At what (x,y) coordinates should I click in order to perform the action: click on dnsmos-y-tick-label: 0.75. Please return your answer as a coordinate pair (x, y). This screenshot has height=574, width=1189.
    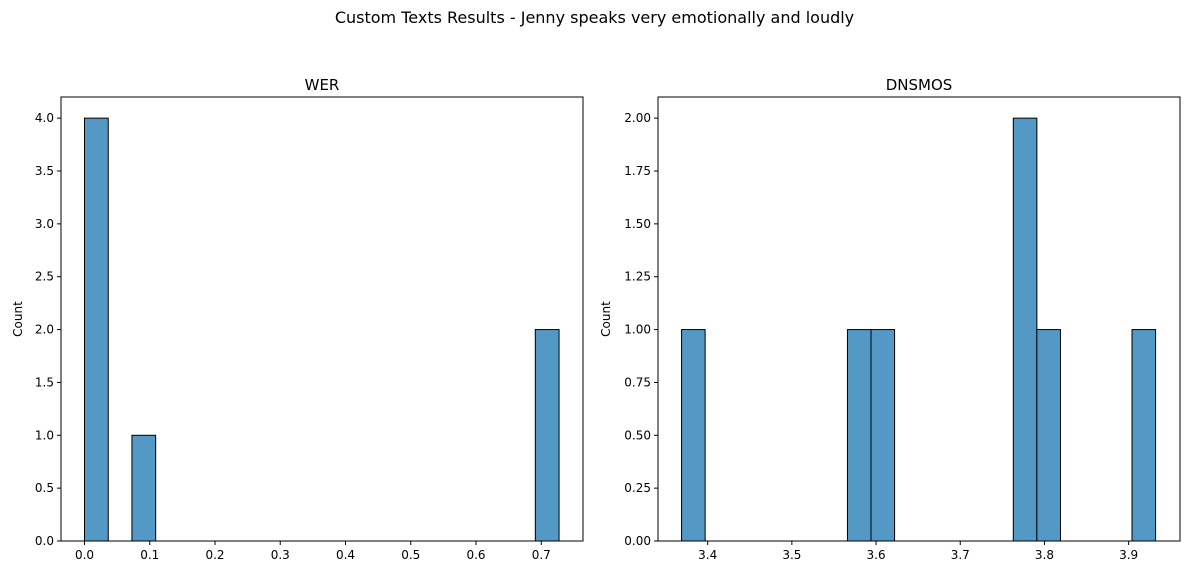
    Looking at the image, I should click on (637, 382).